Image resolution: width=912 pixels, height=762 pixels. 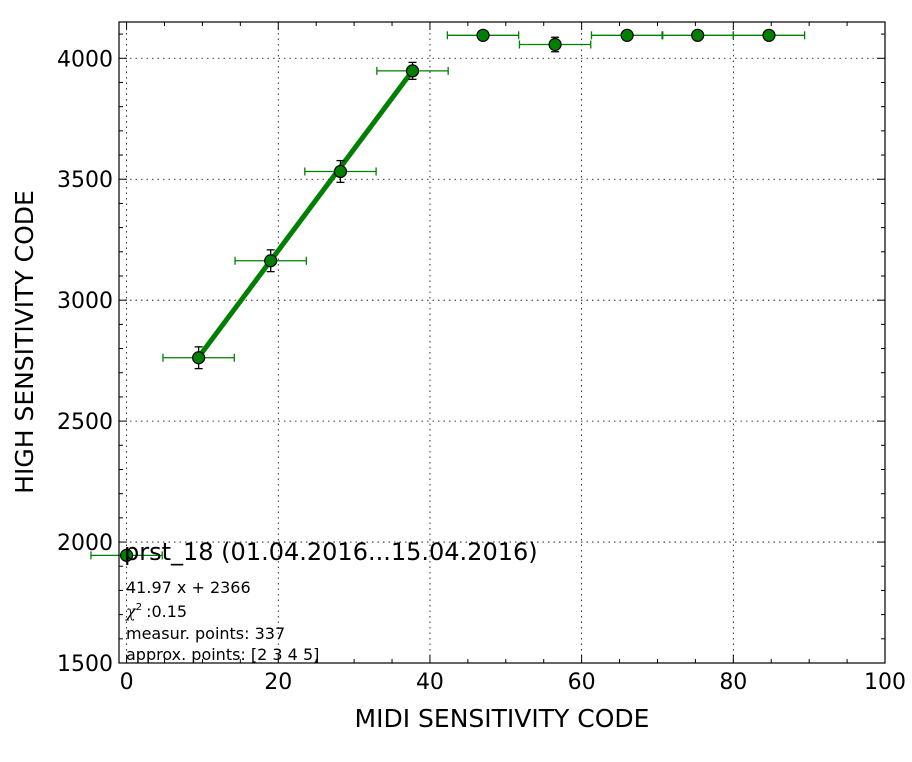 I want to click on annotation-equation: 41.97 x + 2366, so click(x=188, y=587).